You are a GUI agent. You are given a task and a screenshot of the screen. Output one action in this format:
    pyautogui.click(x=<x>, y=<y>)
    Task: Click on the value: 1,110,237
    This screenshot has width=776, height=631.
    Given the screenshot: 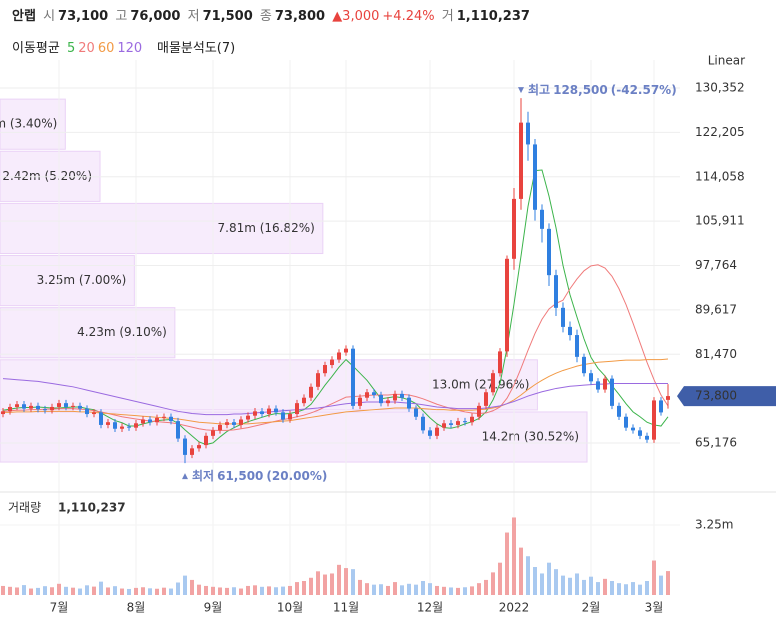 What is the action you would take?
    pyautogui.click(x=493, y=16)
    